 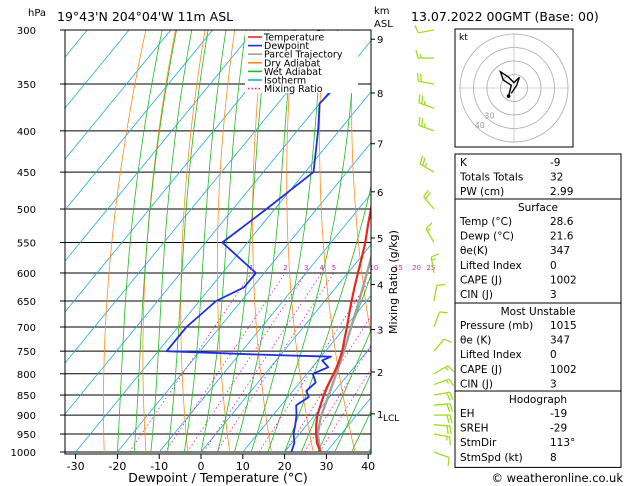 What do you see at coordinates (558, 429) in the screenshot?
I see `table-row-value: -29` at bounding box center [558, 429].